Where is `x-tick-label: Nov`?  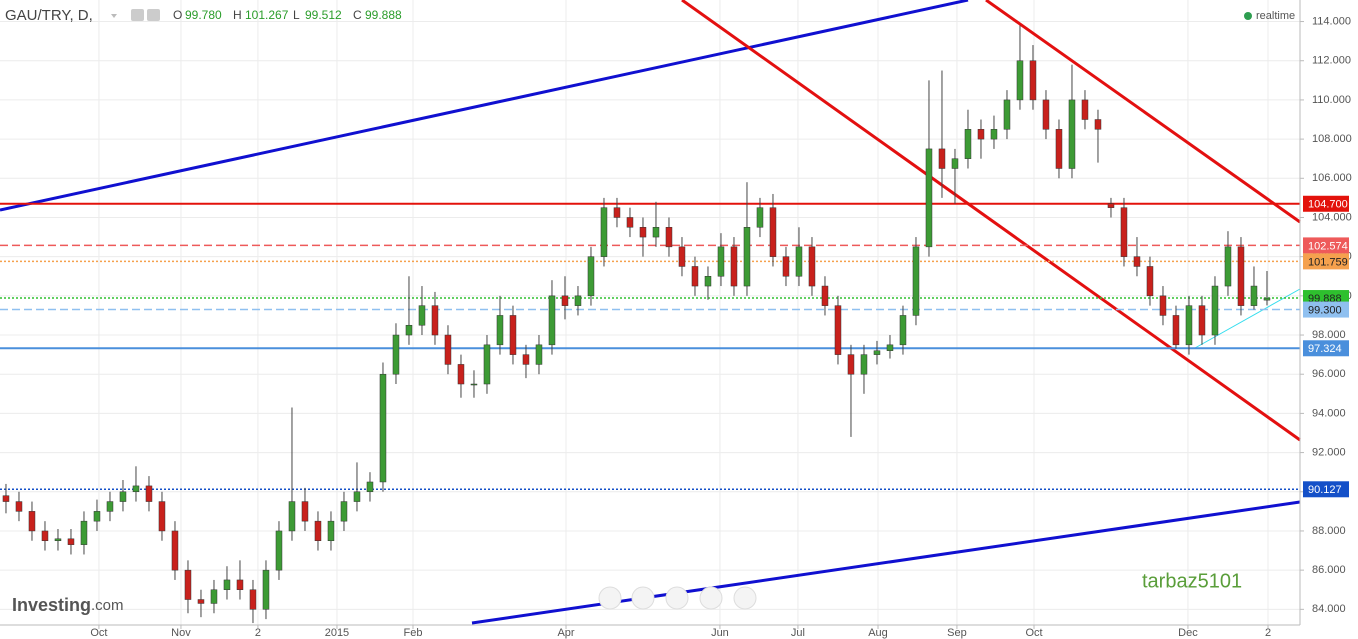
x-tick-label: Nov is located at coordinates (181, 633).